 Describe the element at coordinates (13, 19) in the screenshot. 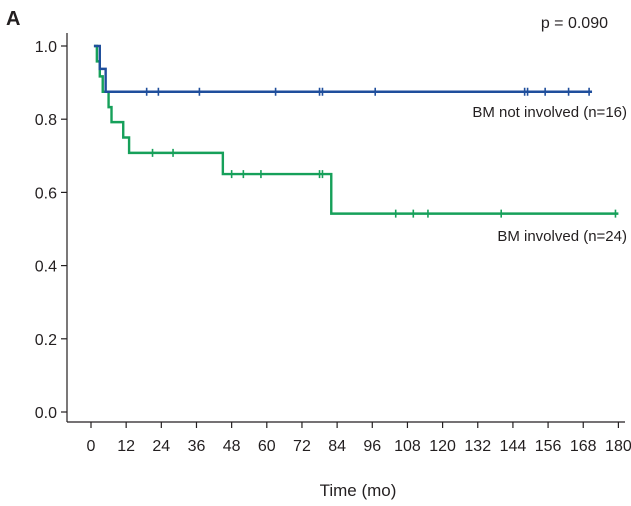

I see `panel-label: A` at that location.